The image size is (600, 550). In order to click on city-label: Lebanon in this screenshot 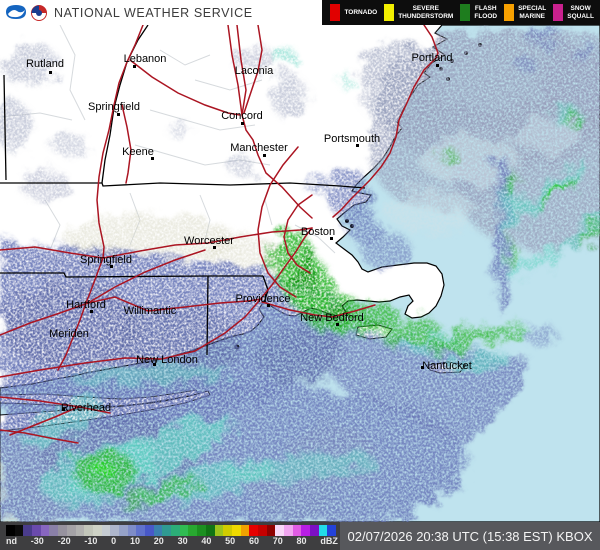, I will do `click(145, 59)`.